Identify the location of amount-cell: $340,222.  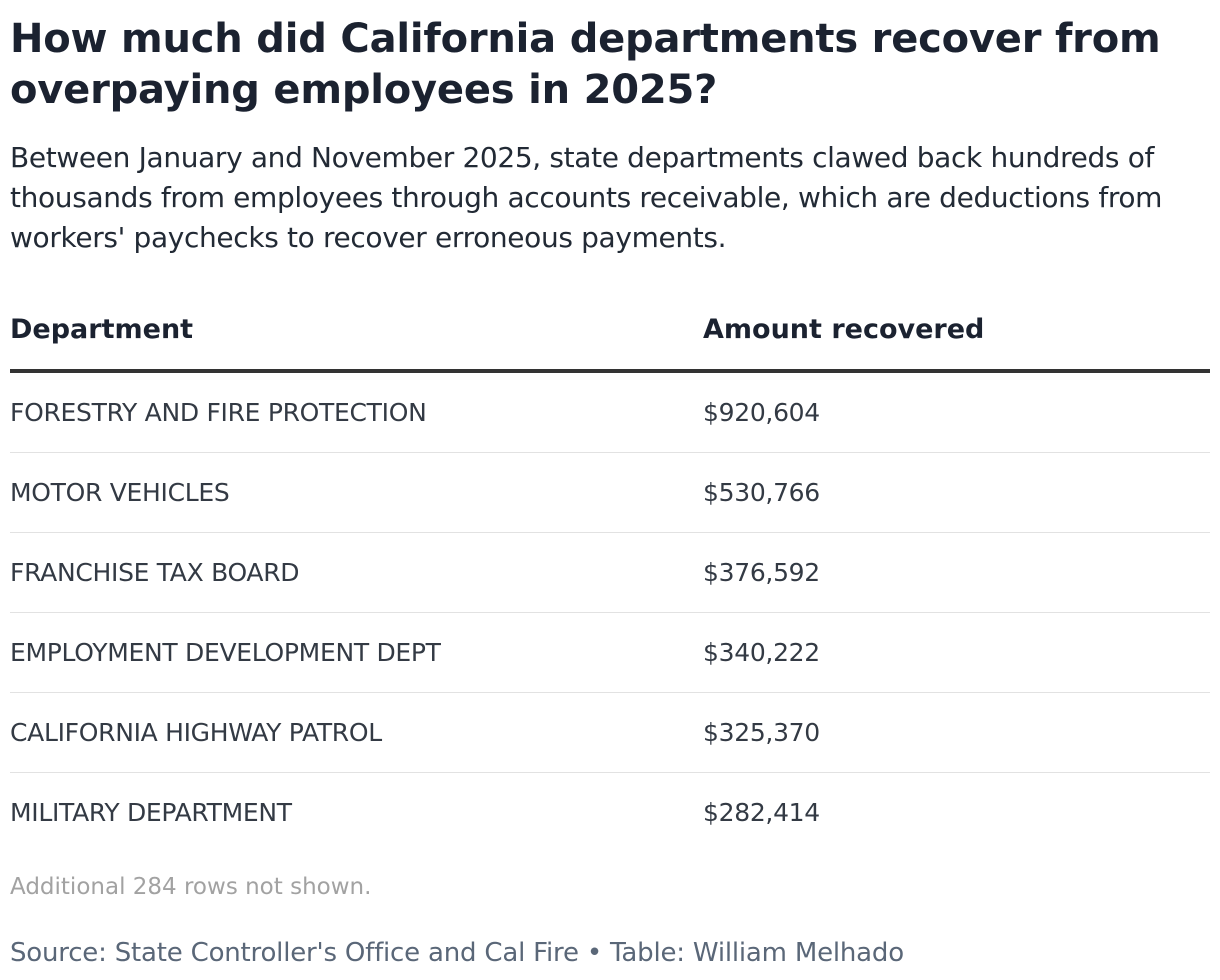
(956, 652).